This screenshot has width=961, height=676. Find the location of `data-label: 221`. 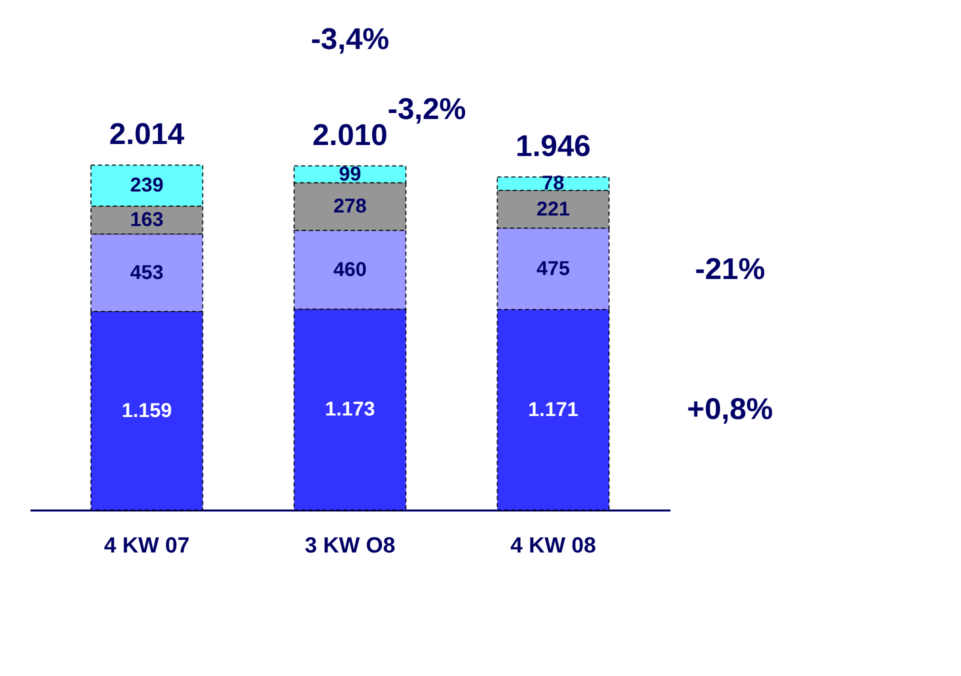

data-label: 221 is located at coordinates (553, 209).